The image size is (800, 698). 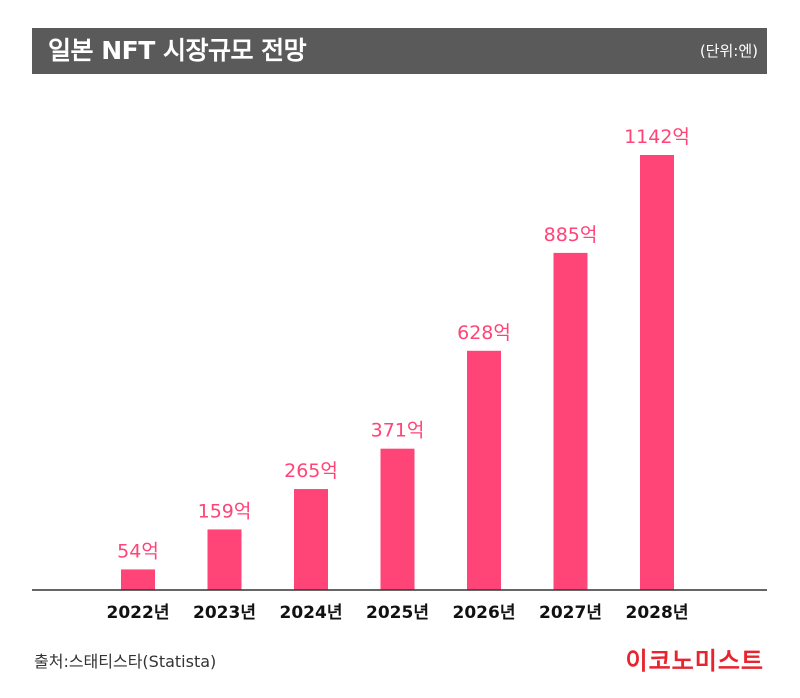 What do you see at coordinates (657, 613) in the screenshot?
I see `x-tick-label-6: 2028년` at bounding box center [657, 613].